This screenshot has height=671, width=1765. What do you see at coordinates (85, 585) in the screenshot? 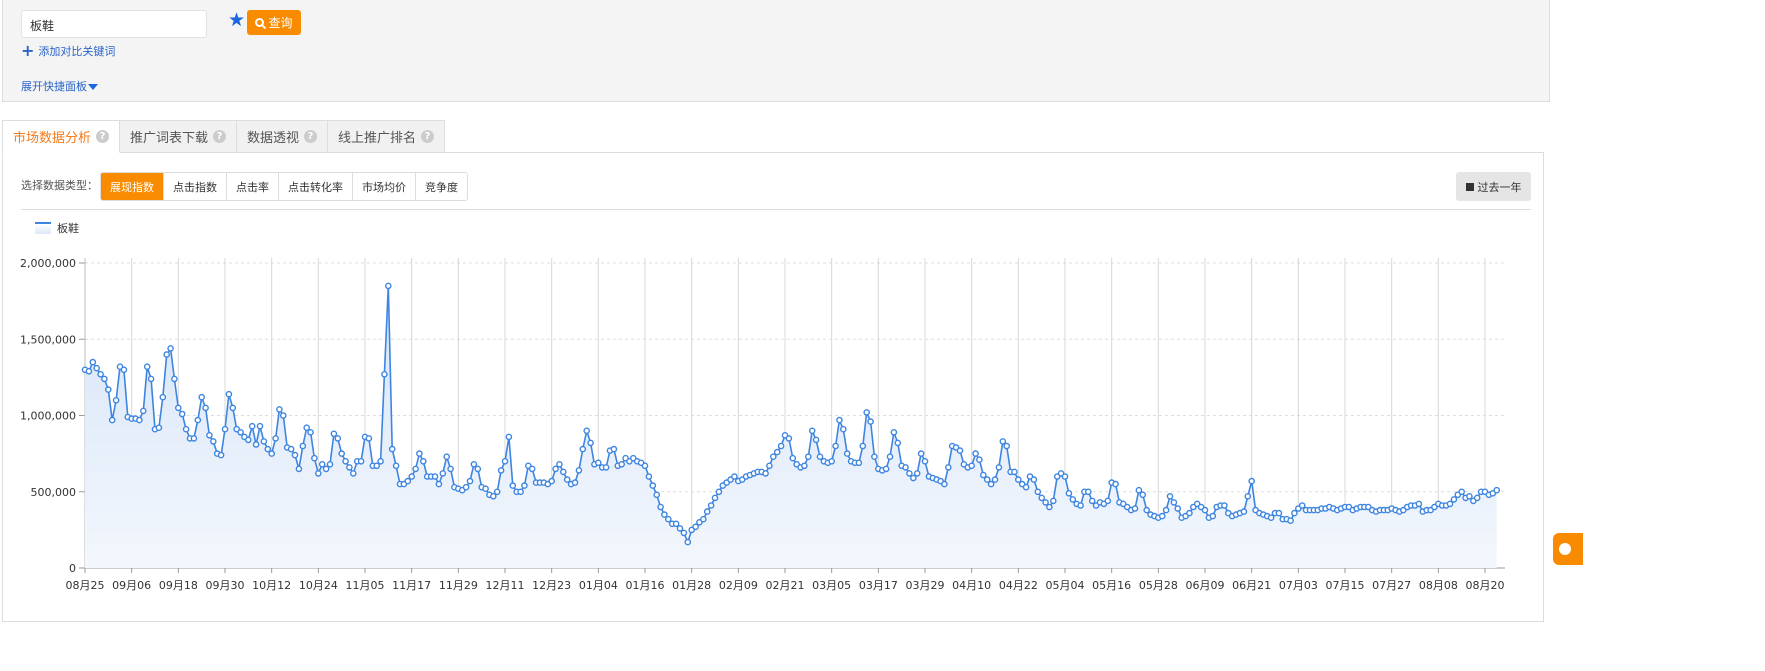
I see `x-tick-label: 08月25` at bounding box center [85, 585].